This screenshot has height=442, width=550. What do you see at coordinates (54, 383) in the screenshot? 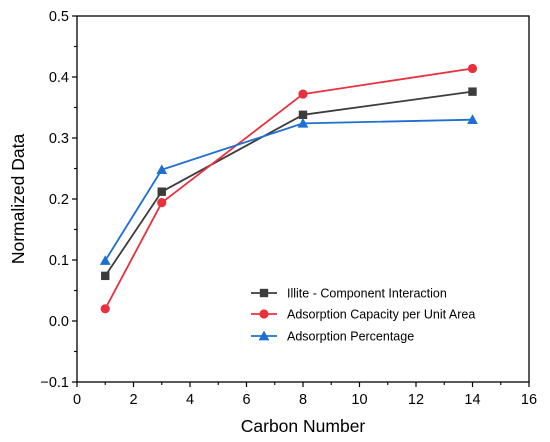
I see `y-tick-label: −0.1` at bounding box center [54, 383].